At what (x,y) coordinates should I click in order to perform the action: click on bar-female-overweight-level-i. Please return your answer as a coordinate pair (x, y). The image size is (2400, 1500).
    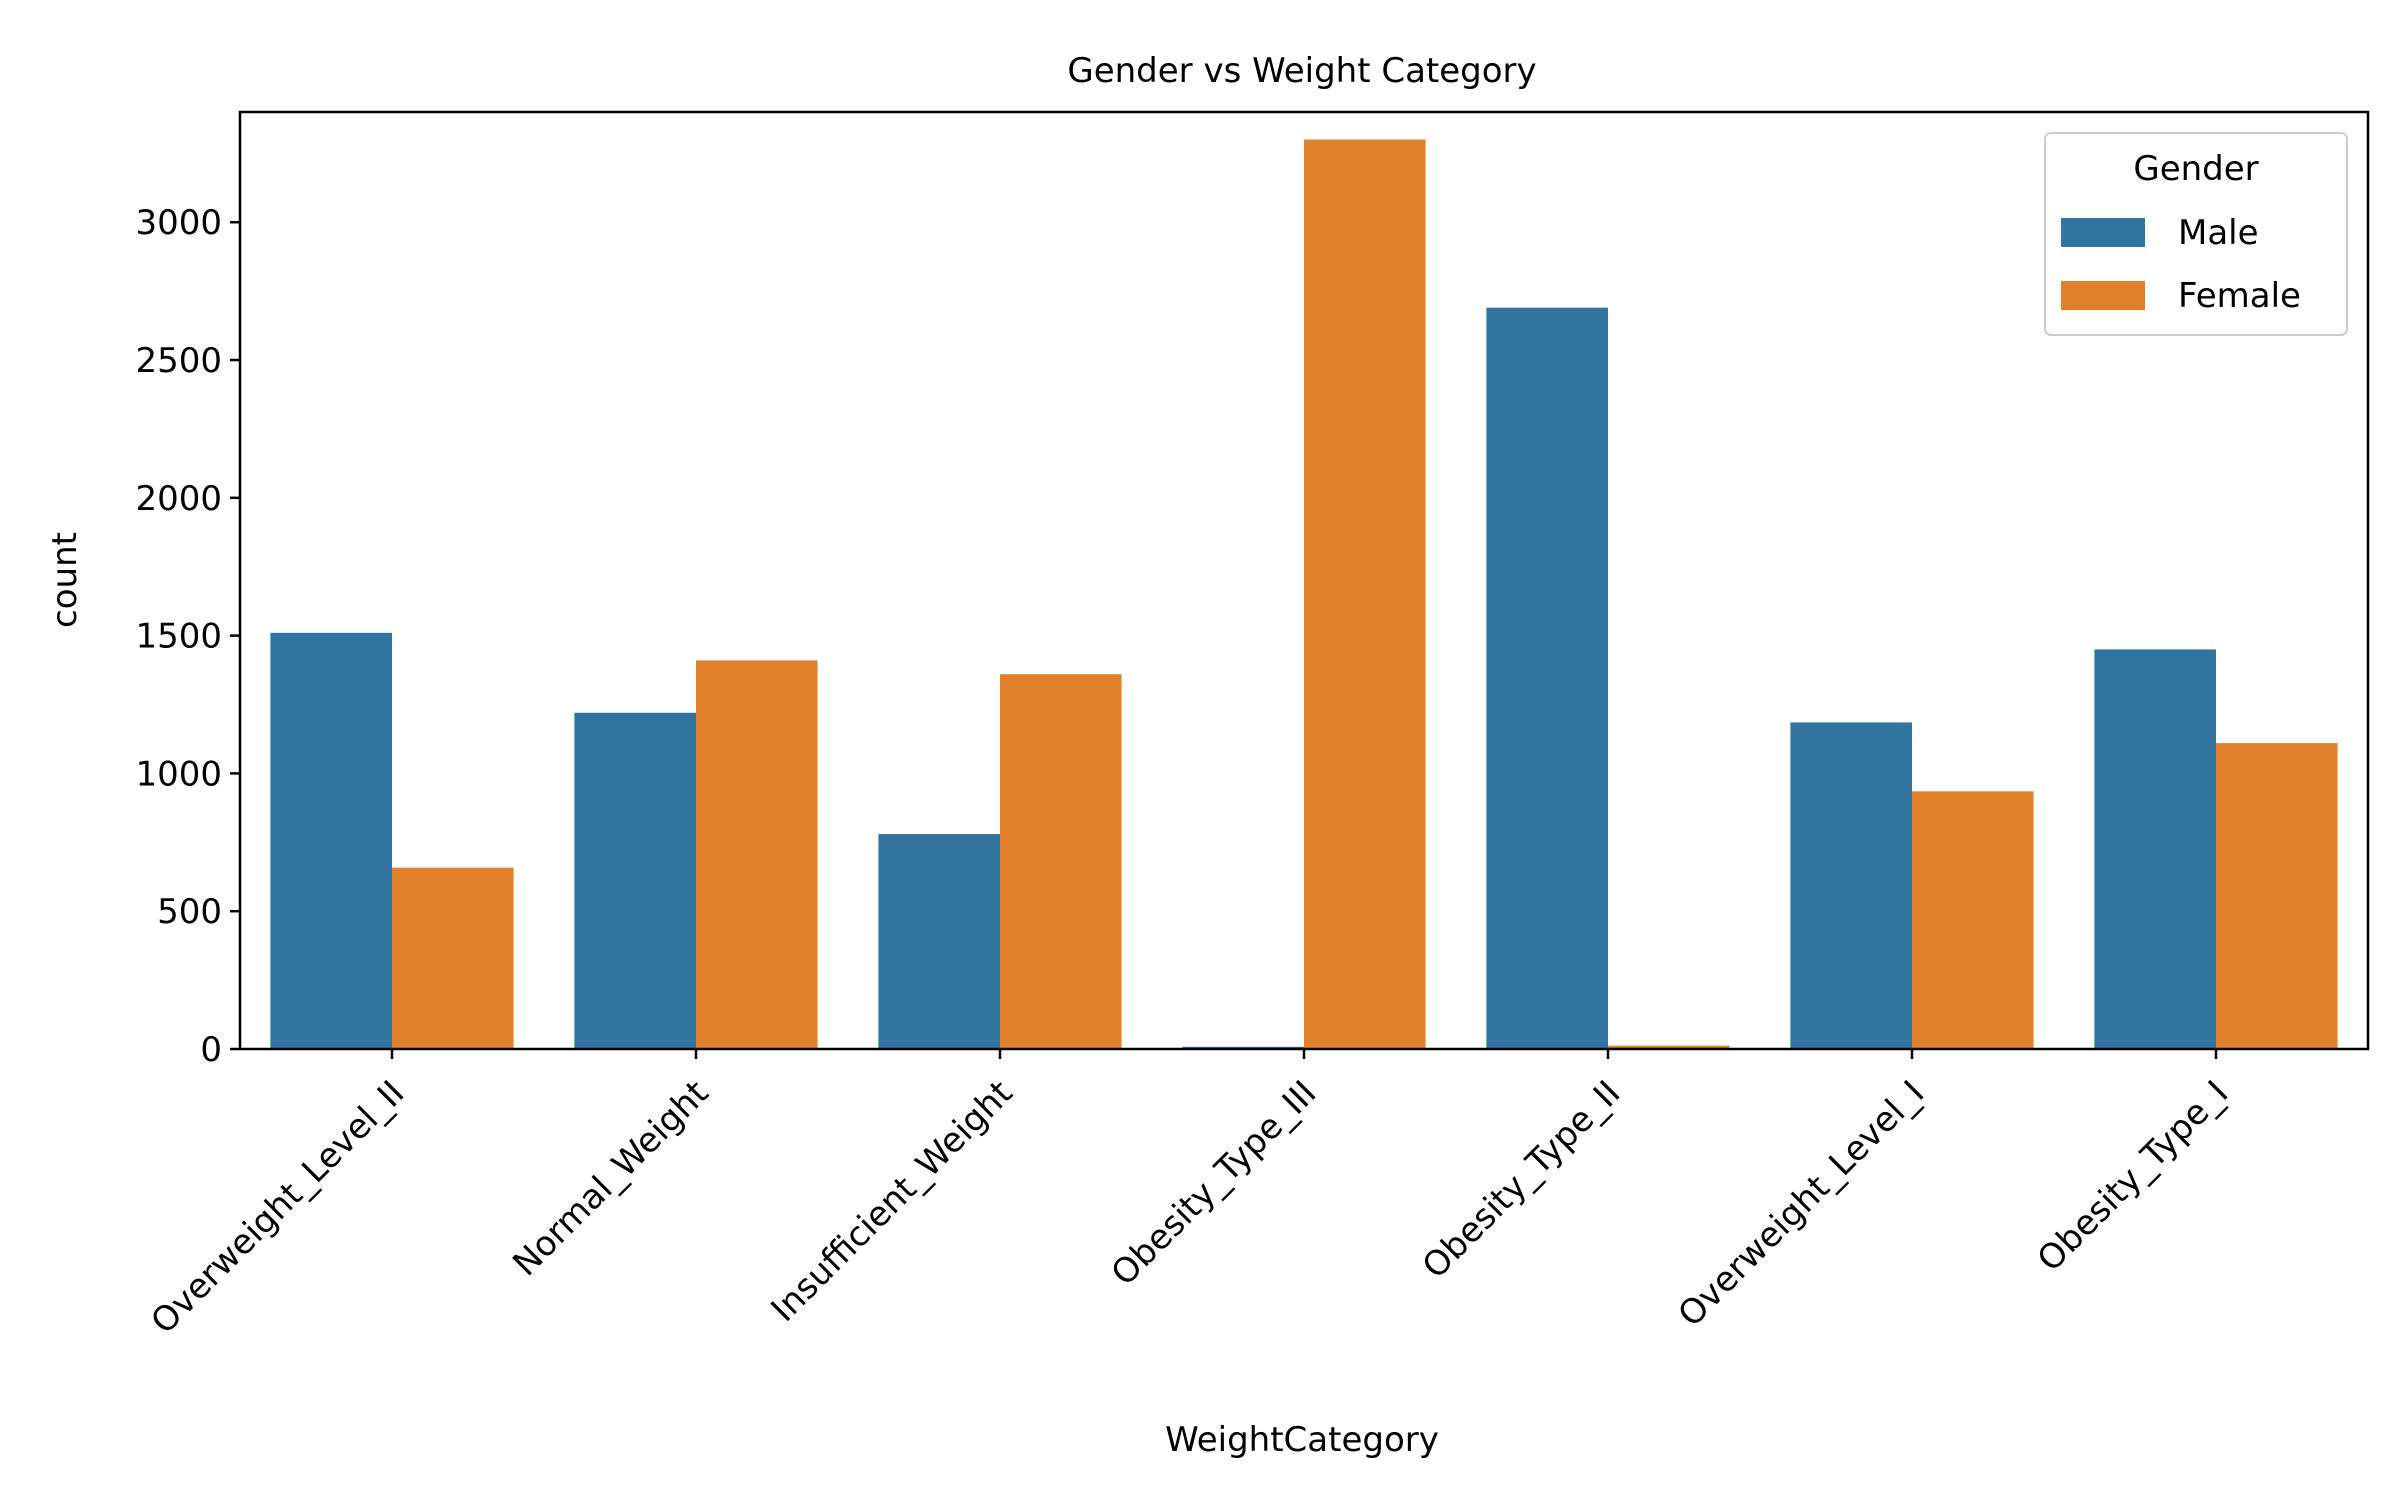
    Looking at the image, I should click on (1973, 920).